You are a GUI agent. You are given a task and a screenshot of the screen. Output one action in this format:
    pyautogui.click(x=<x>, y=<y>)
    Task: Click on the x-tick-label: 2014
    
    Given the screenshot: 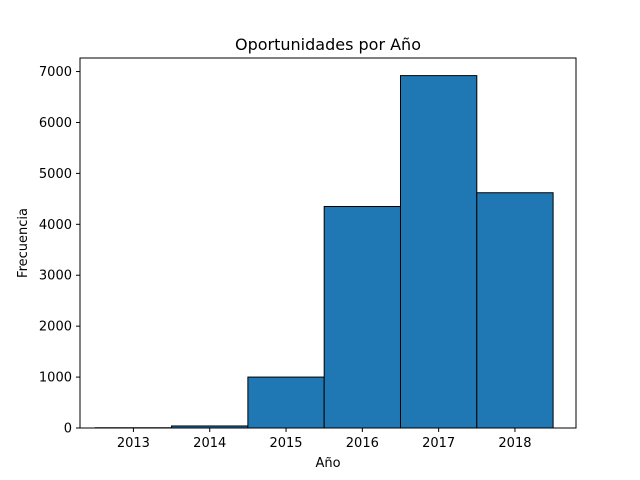 What is the action you would take?
    pyautogui.click(x=209, y=443)
    